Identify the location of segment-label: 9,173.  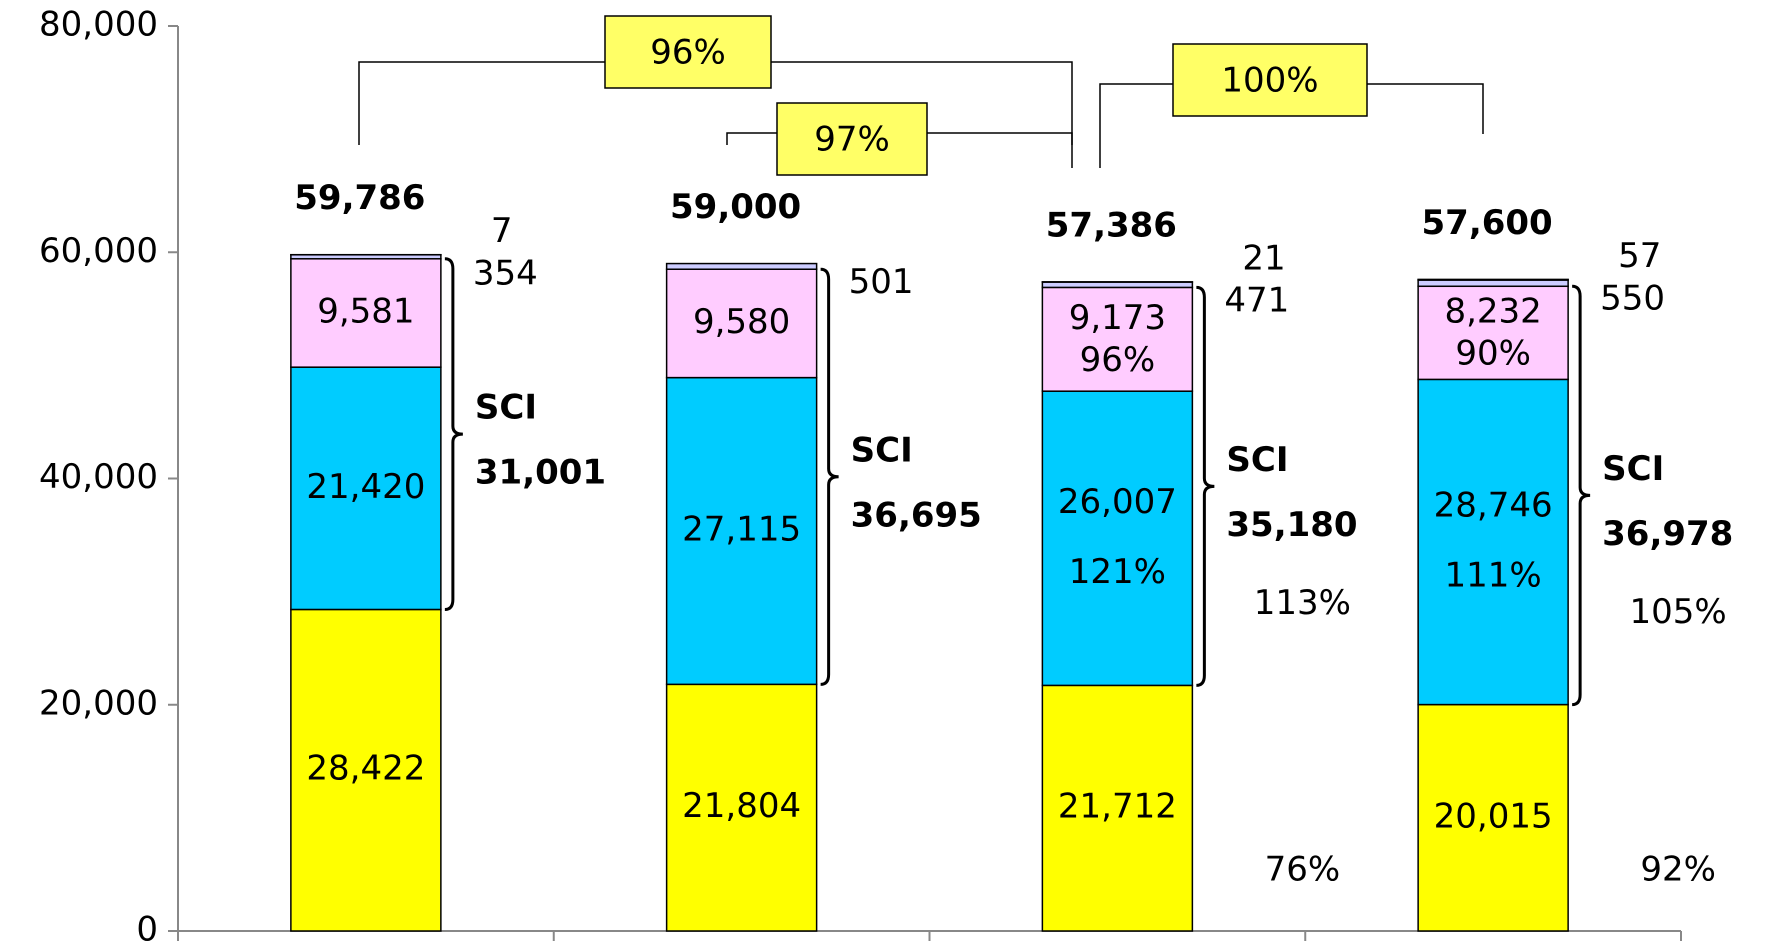
(1117, 318).